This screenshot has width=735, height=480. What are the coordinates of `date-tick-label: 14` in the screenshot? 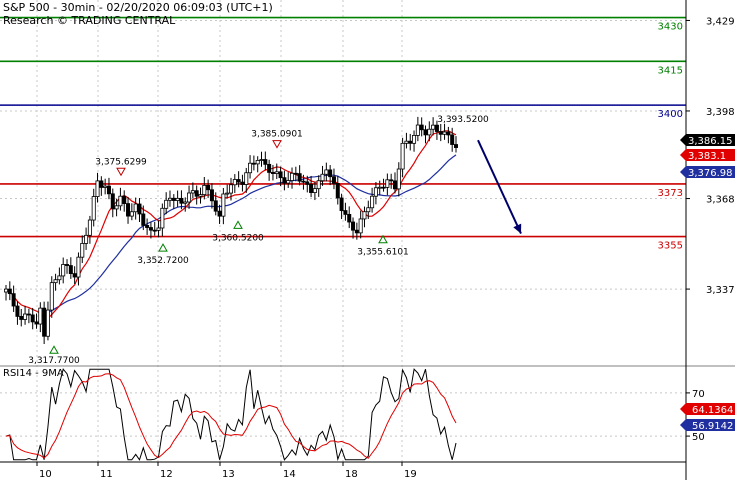 It's located at (289, 474).